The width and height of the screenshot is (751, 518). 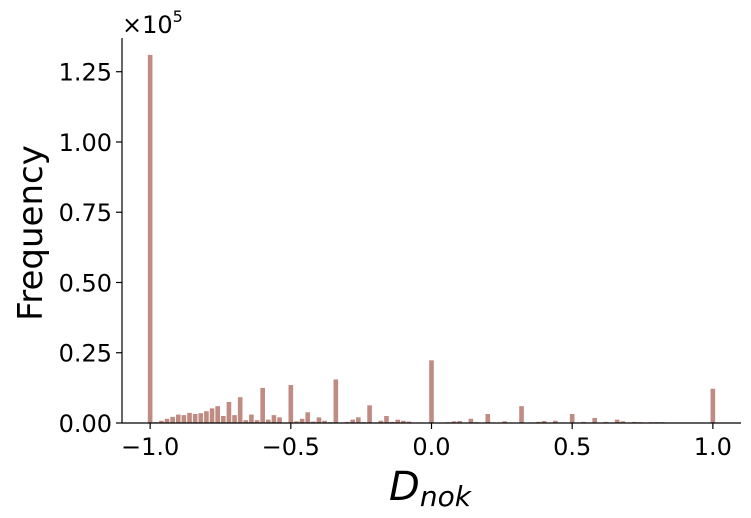 I want to click on y-tick-label: 1.25, so click(x=85, y=73).